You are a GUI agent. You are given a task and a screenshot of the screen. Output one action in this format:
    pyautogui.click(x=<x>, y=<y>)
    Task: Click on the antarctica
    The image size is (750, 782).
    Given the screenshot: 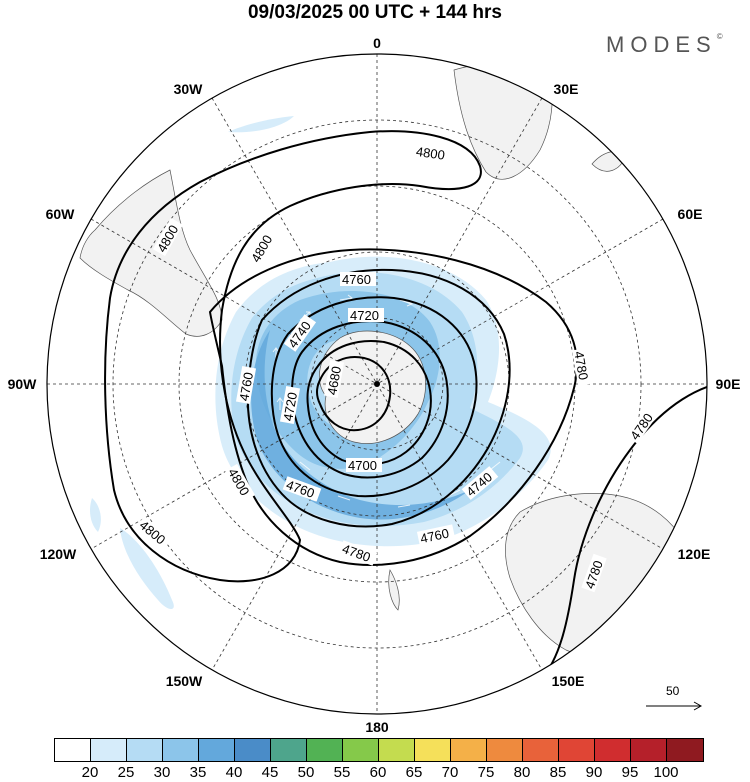 What is the action you would take?
    pyautogui.click(x=372, y=387)
    